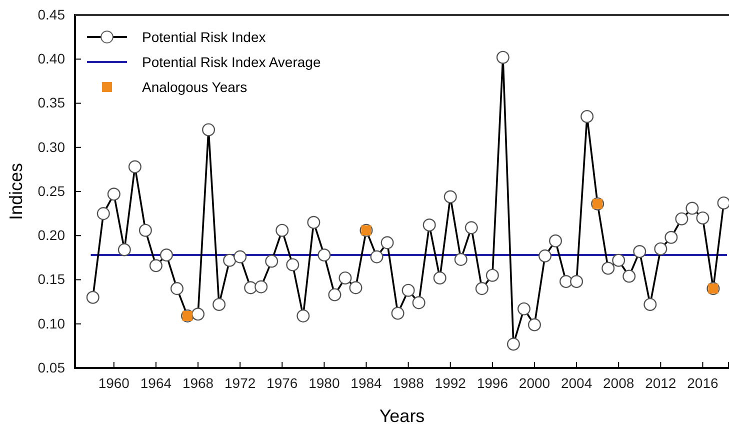  Describe the element at coordinates (408, 382) in the screenshot. I see `x-tick-label: 1988` at that location.